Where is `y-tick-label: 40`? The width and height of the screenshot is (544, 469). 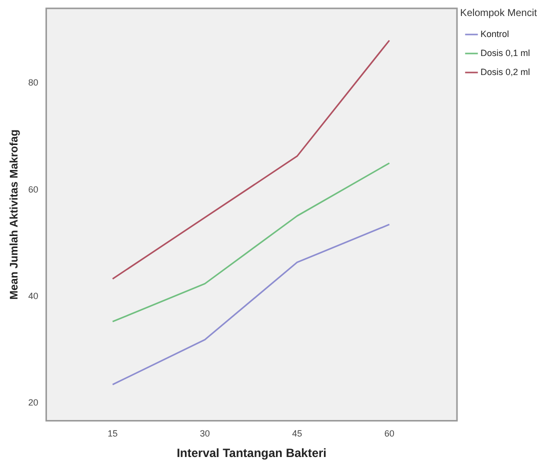
y-tick-label: 40 is located at coordinates (33, 295).